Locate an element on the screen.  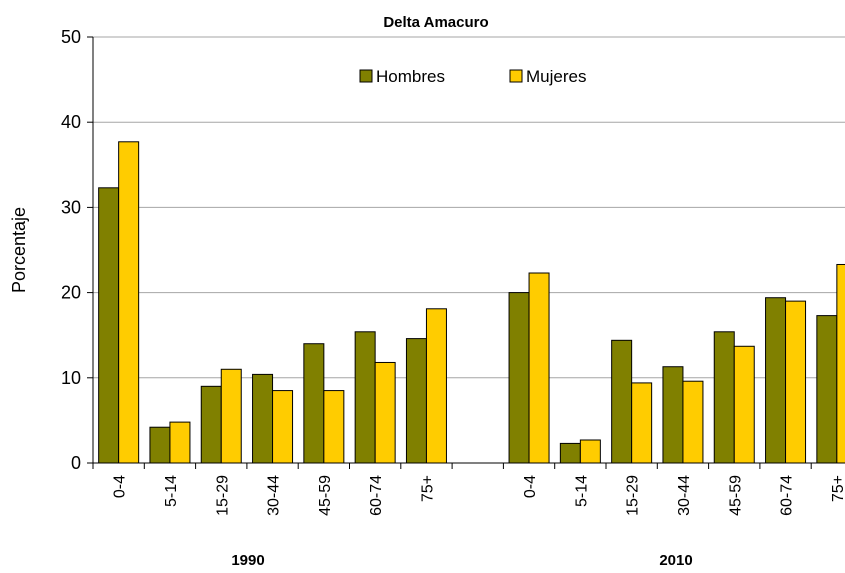
y-tick-label: 10 is located at coordinates (71, 378).